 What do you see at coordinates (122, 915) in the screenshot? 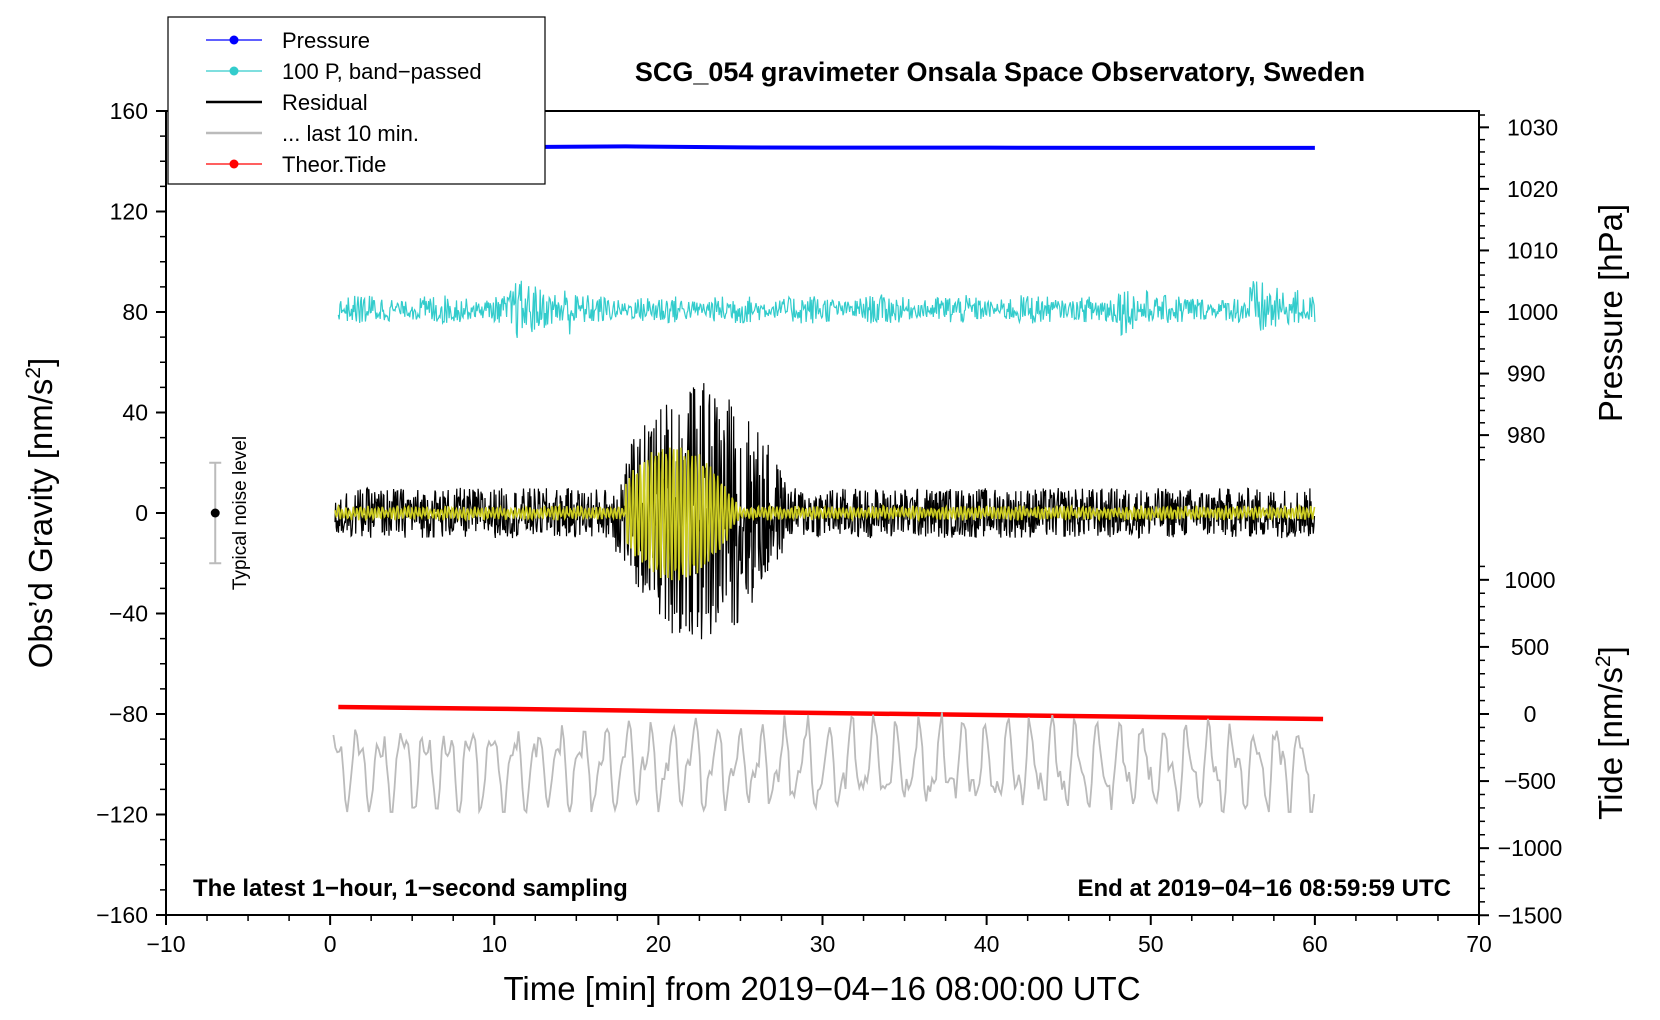
I see `y-tick-label: −160` at bounding box center [122, 915].